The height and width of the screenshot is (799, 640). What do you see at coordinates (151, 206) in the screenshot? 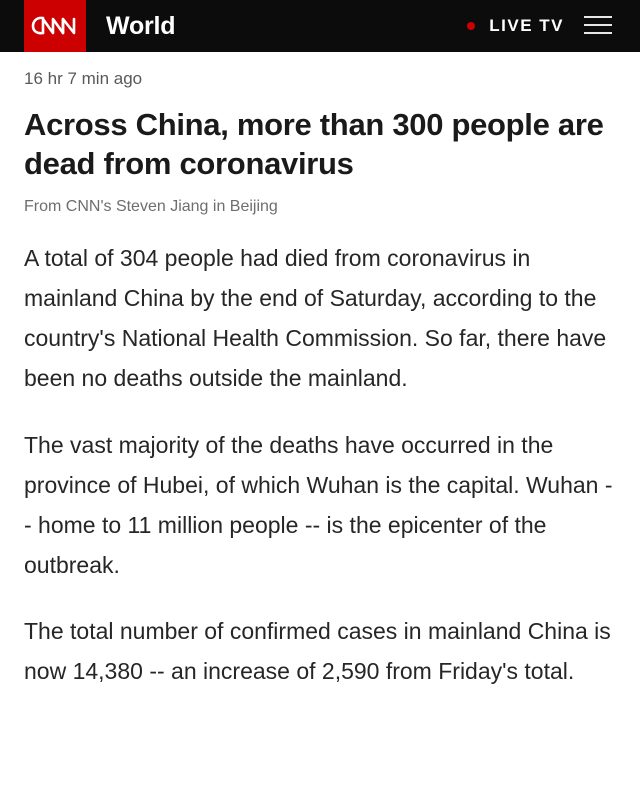
I see `post-byline: From CNN's Steven Jiang in Beijing` at bounding box center [151, 206].